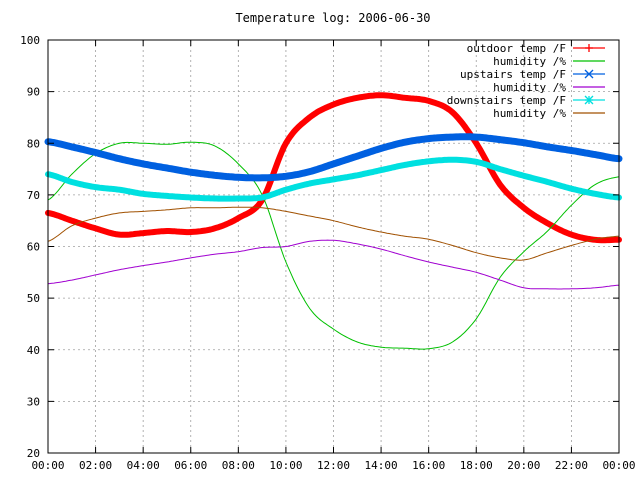 The image size is (640, 480). Describe the element at coordinates (333, 465) in the screenshot. I see `x-tick-label: 12:00` at that location.